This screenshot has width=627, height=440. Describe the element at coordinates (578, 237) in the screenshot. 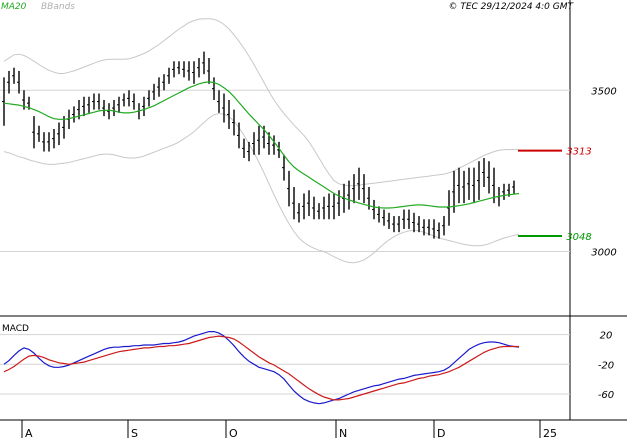

I see `support-level-label: 3048` at that location.